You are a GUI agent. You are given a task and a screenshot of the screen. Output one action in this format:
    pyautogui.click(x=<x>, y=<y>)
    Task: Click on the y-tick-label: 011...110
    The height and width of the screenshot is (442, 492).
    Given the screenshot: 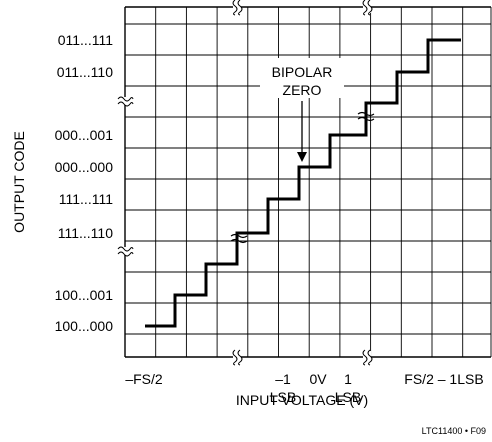 What is the action you would take?
    pyautogui.click(x=85, y=72)
    